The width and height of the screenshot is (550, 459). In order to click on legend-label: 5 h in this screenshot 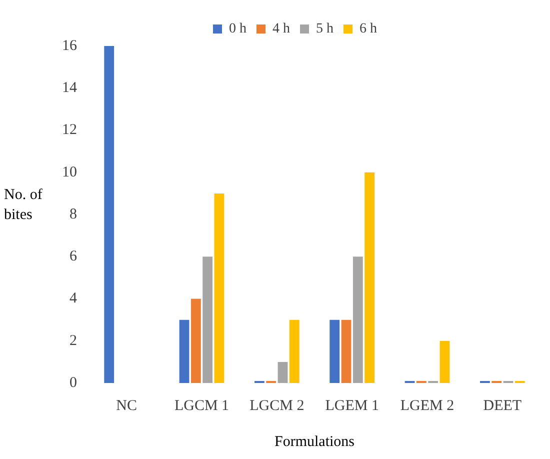, I will do `click(325, 29)`.